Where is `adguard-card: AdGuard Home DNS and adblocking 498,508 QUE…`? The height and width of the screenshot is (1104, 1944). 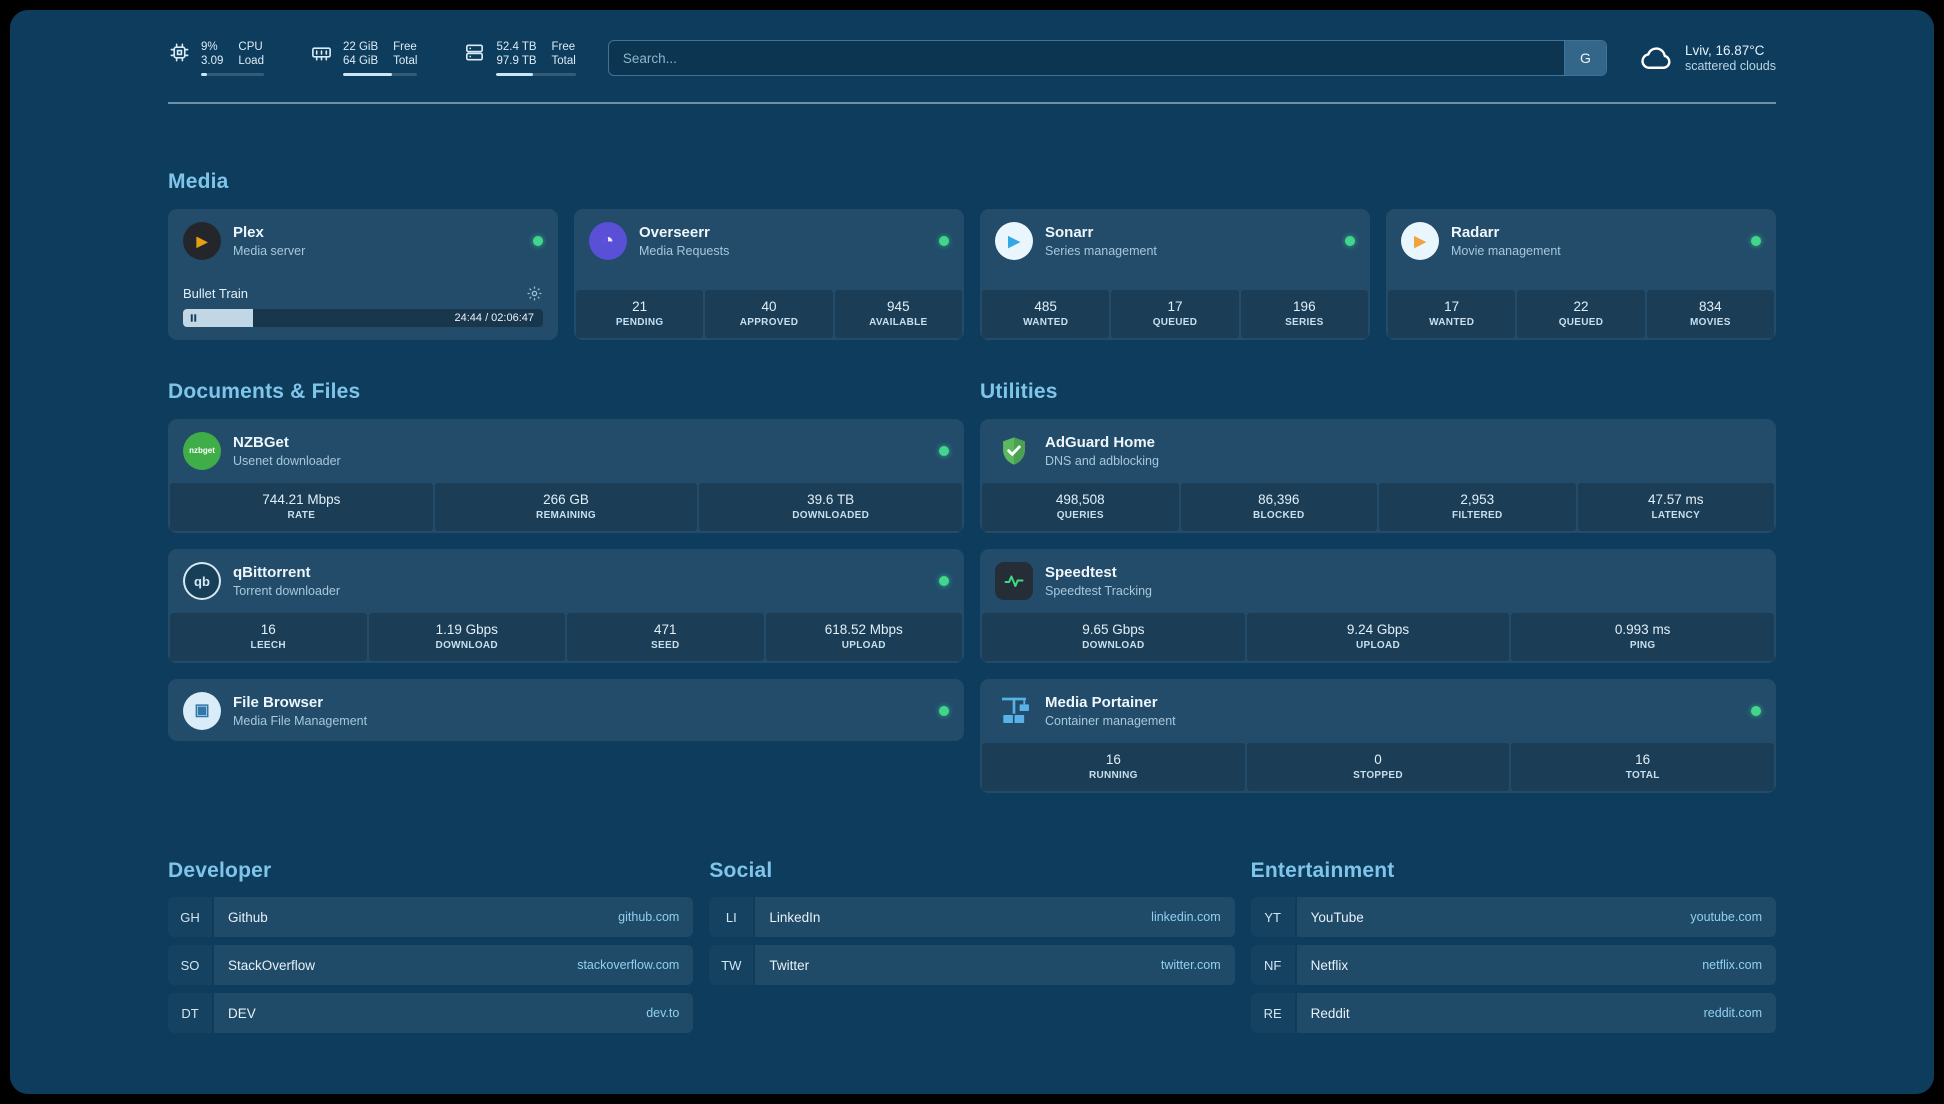
adguard-card: AdGuard Home DNS and adblocking 498,508 QUE… is located at coordinates (1378, 476).